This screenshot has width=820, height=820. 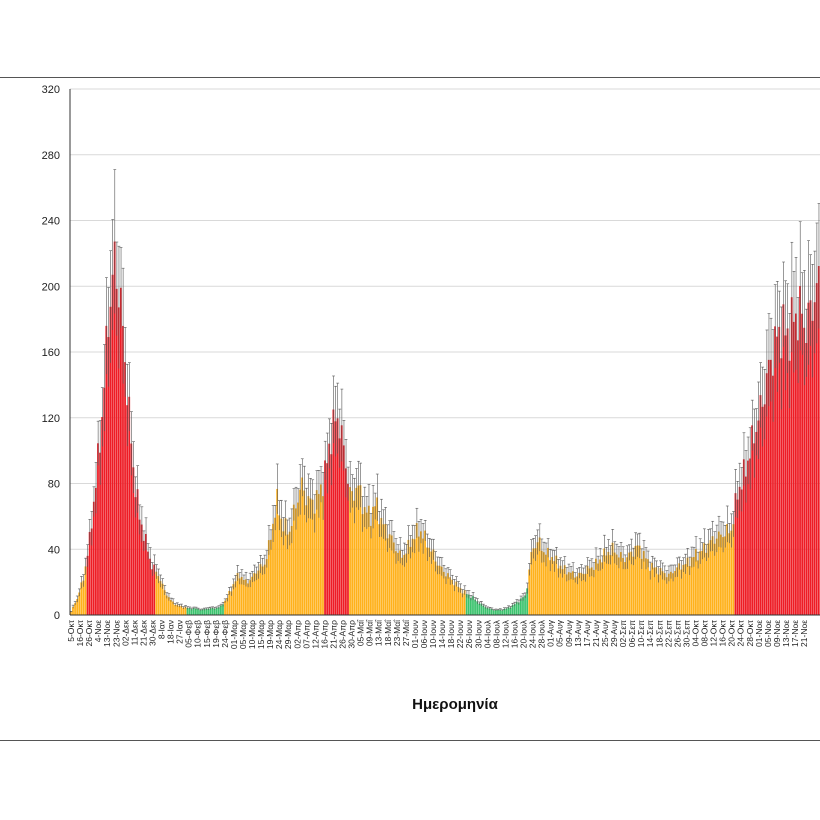 I want to click on x-tick-label: 04-Οκτ, so click(x=695, y=632).